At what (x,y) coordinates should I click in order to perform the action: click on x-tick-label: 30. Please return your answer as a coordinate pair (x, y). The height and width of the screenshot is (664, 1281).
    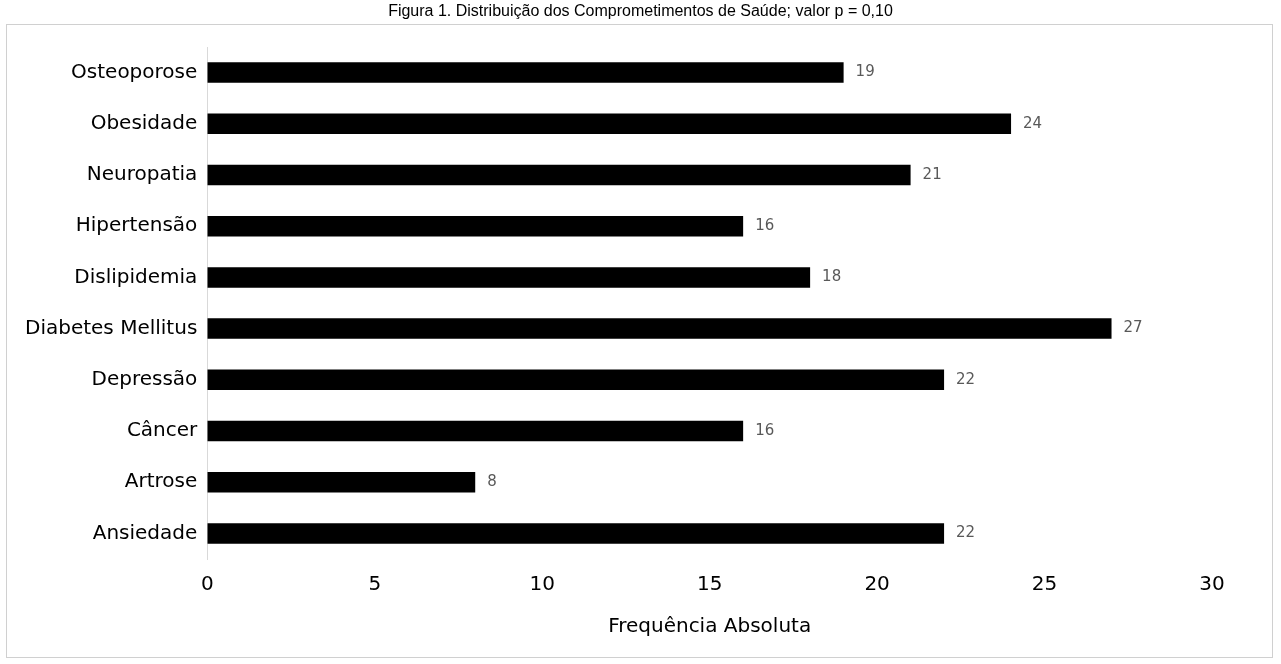
    Looking at the image, I should click on (1212, 583).